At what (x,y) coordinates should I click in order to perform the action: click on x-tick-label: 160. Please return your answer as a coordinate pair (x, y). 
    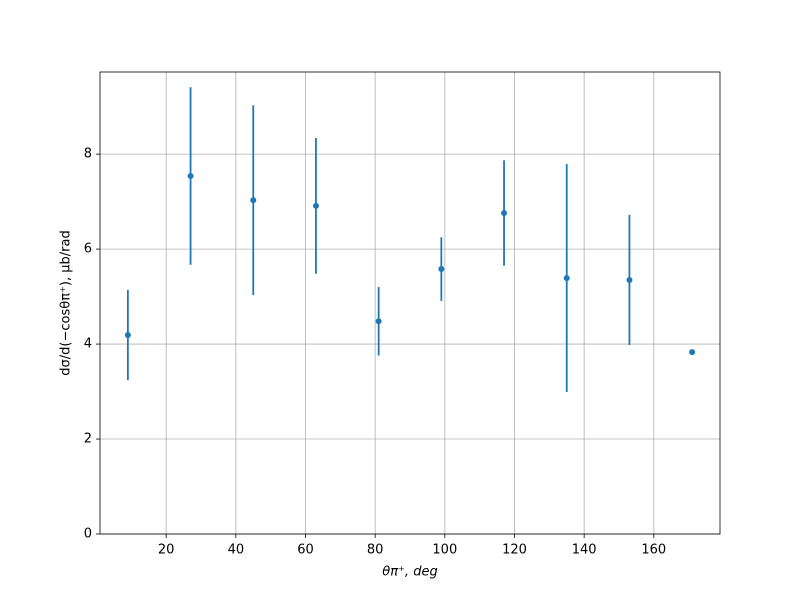
    Looking at the image, I should click on (653, 550).